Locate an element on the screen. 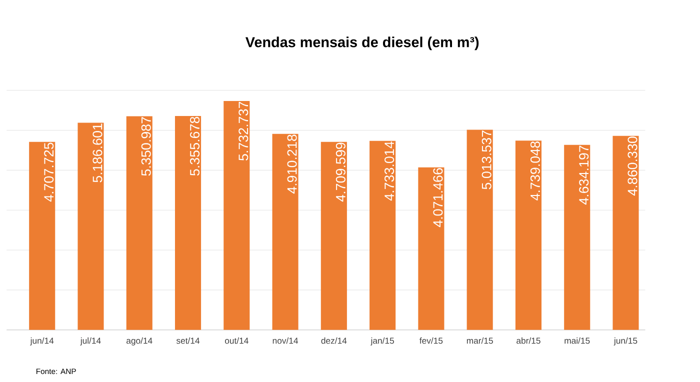  x-tick-label: mai/15 is located at coordinates (577, 340).